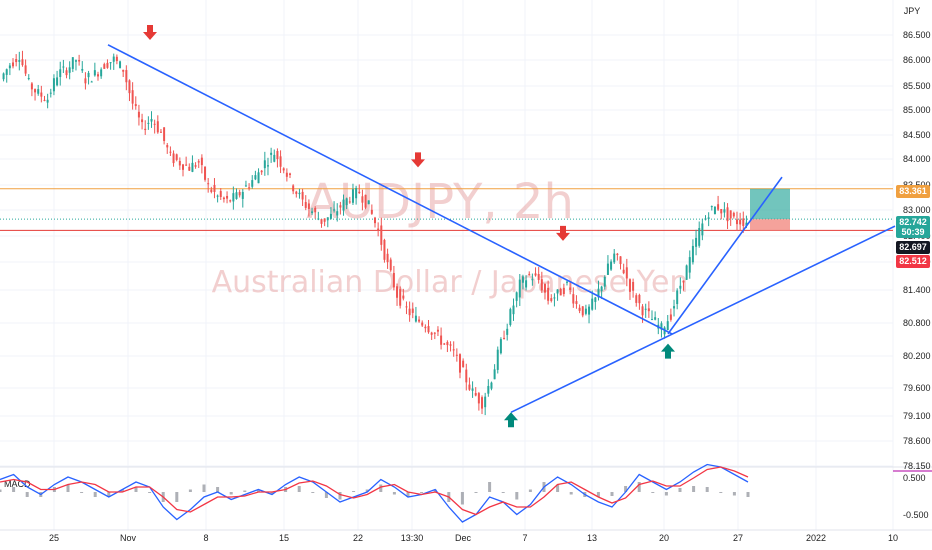  What do you see at coordinates (592, 538) in the screenshot?
I see `time-tick-label: 13` at bounding box center [592, 538].